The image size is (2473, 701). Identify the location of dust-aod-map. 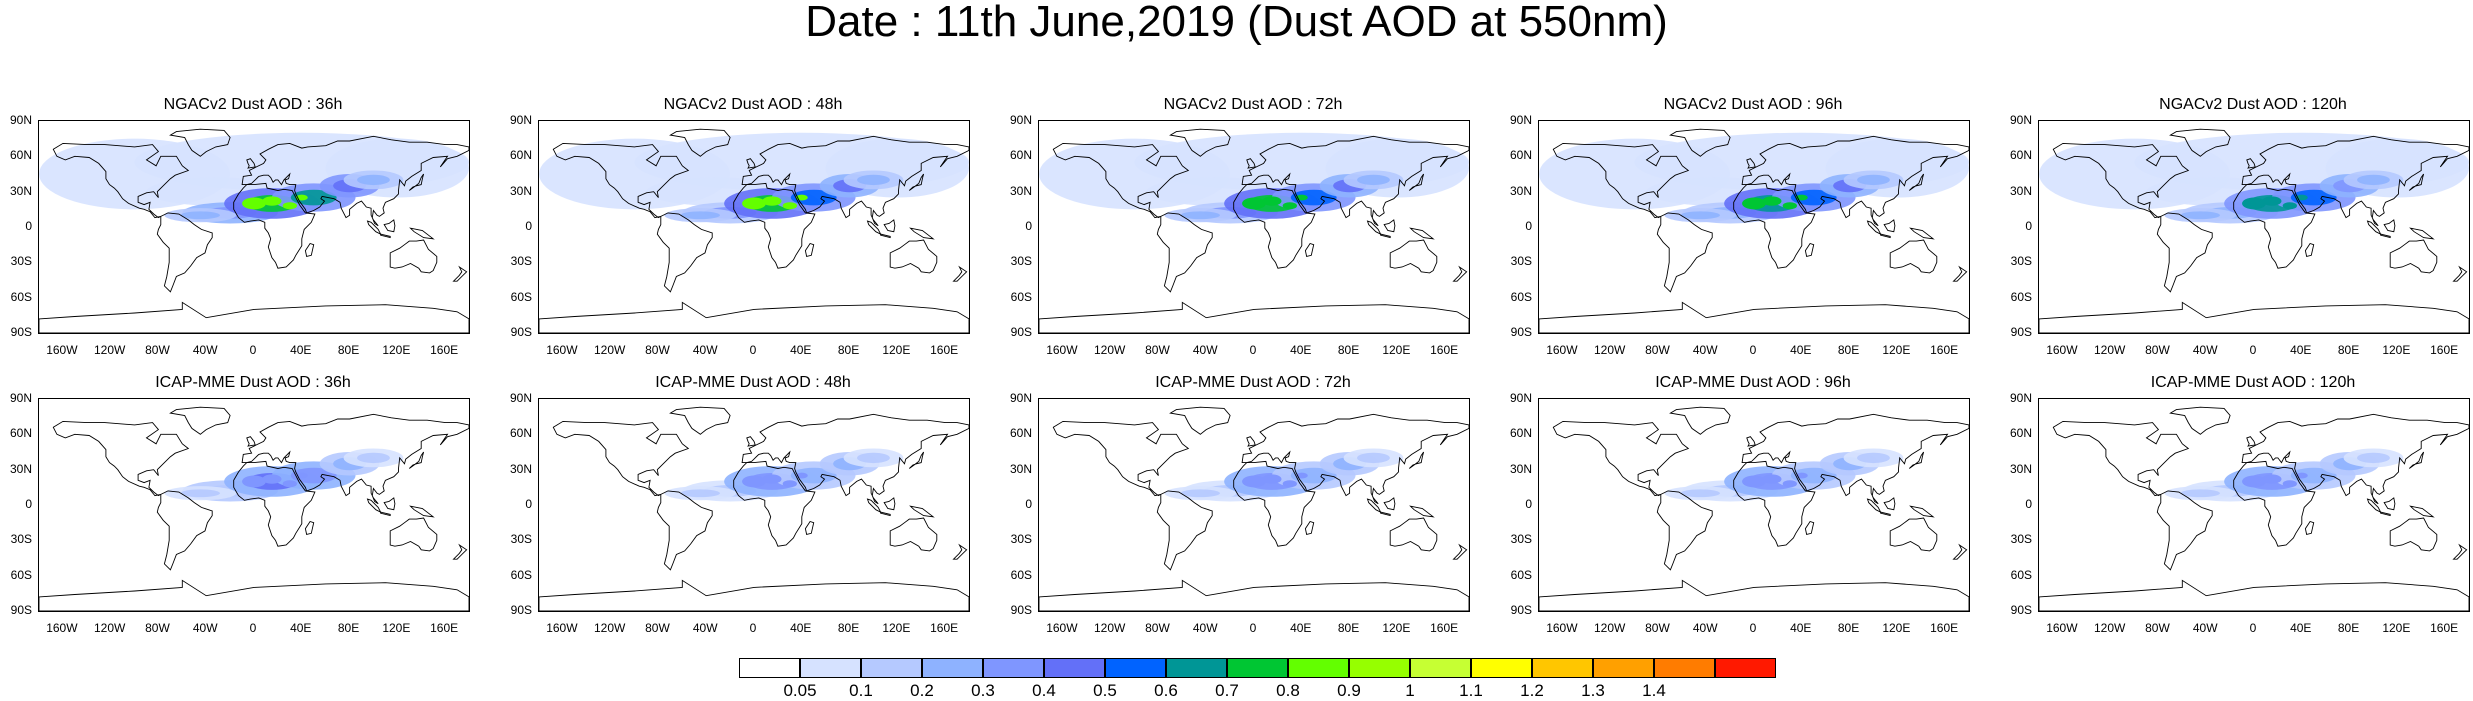
(754, 230).